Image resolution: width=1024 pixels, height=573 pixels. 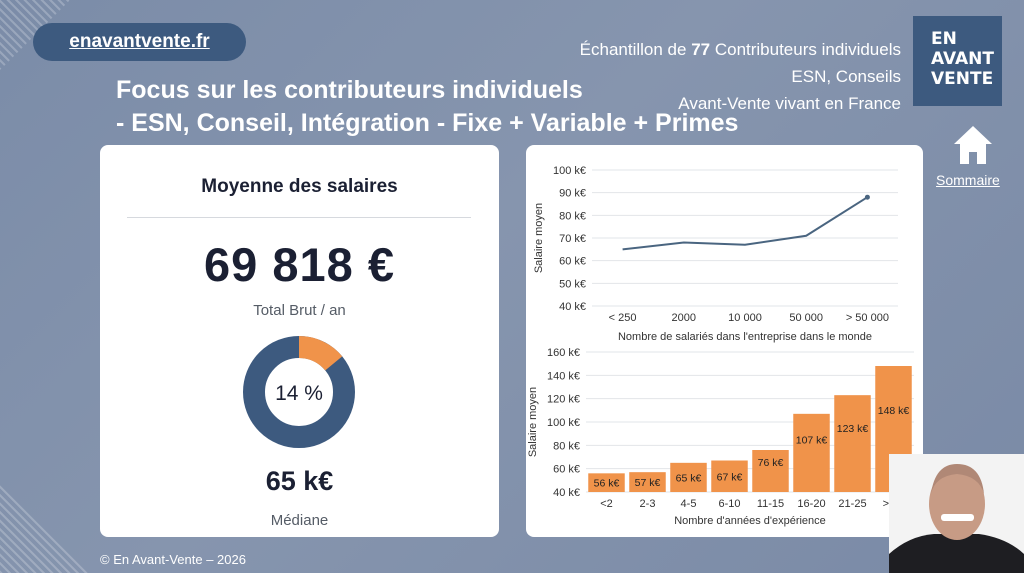 I want to click on y-tick-label: 160 k€, so click(x=563, y=353).